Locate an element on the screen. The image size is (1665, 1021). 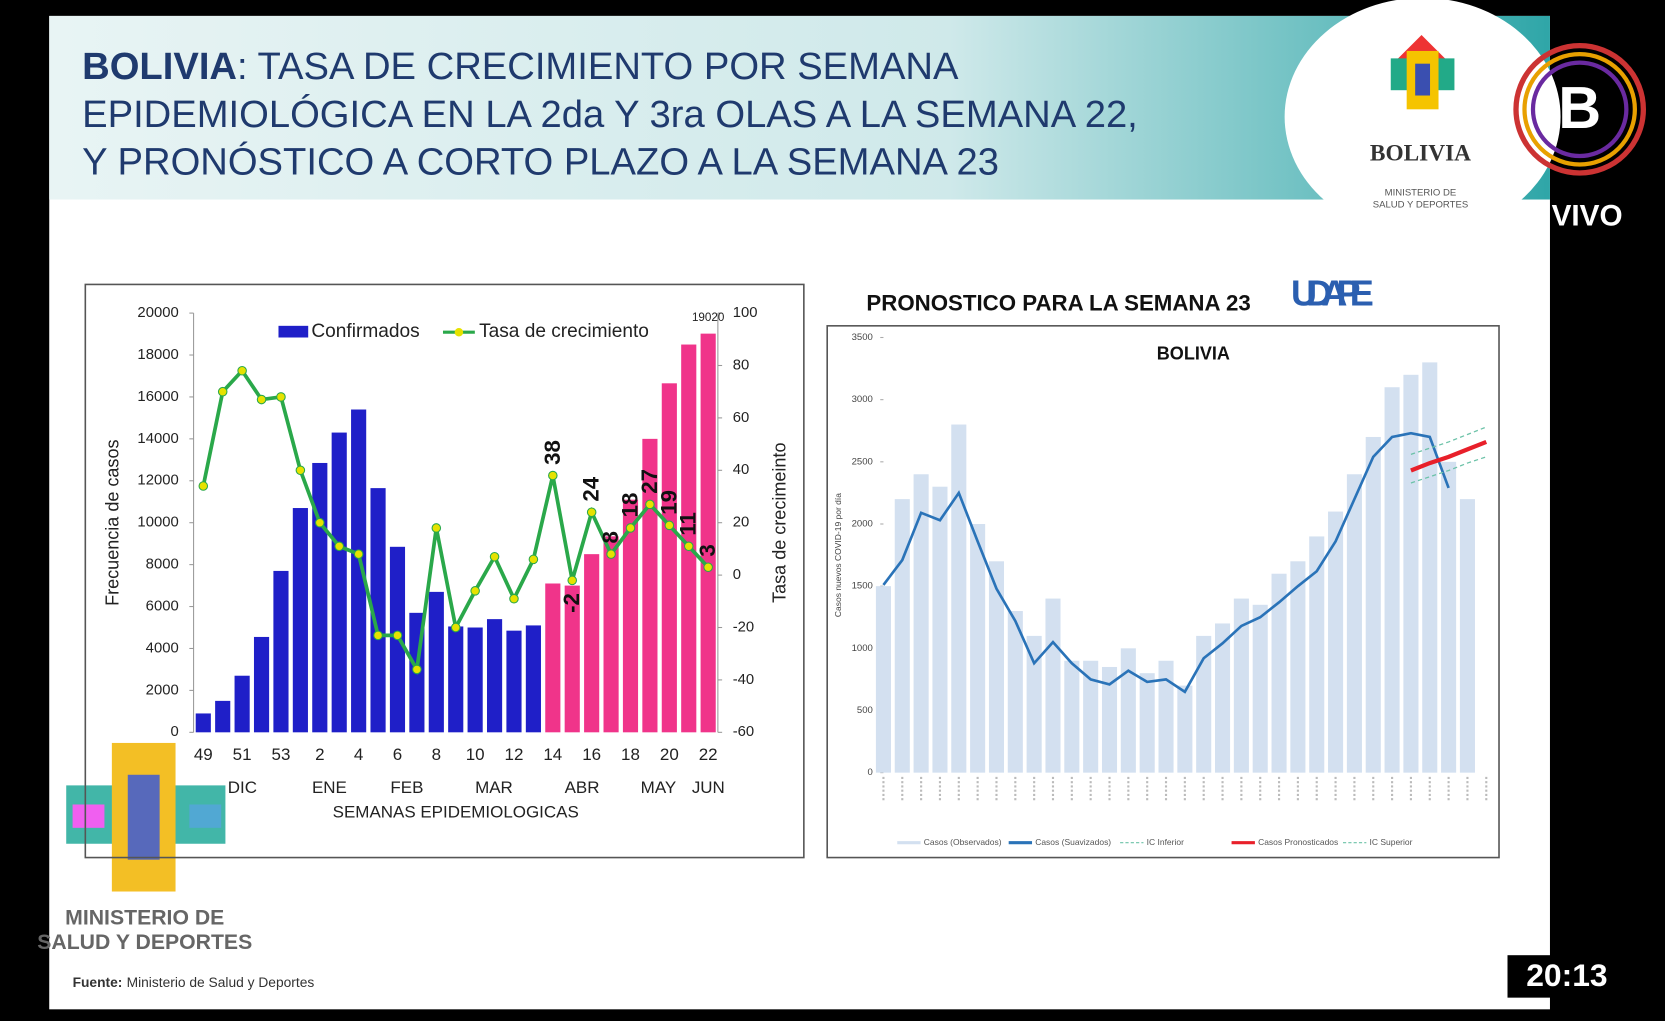
y2-tick-label: -20 is located at coordinates (743, 627).